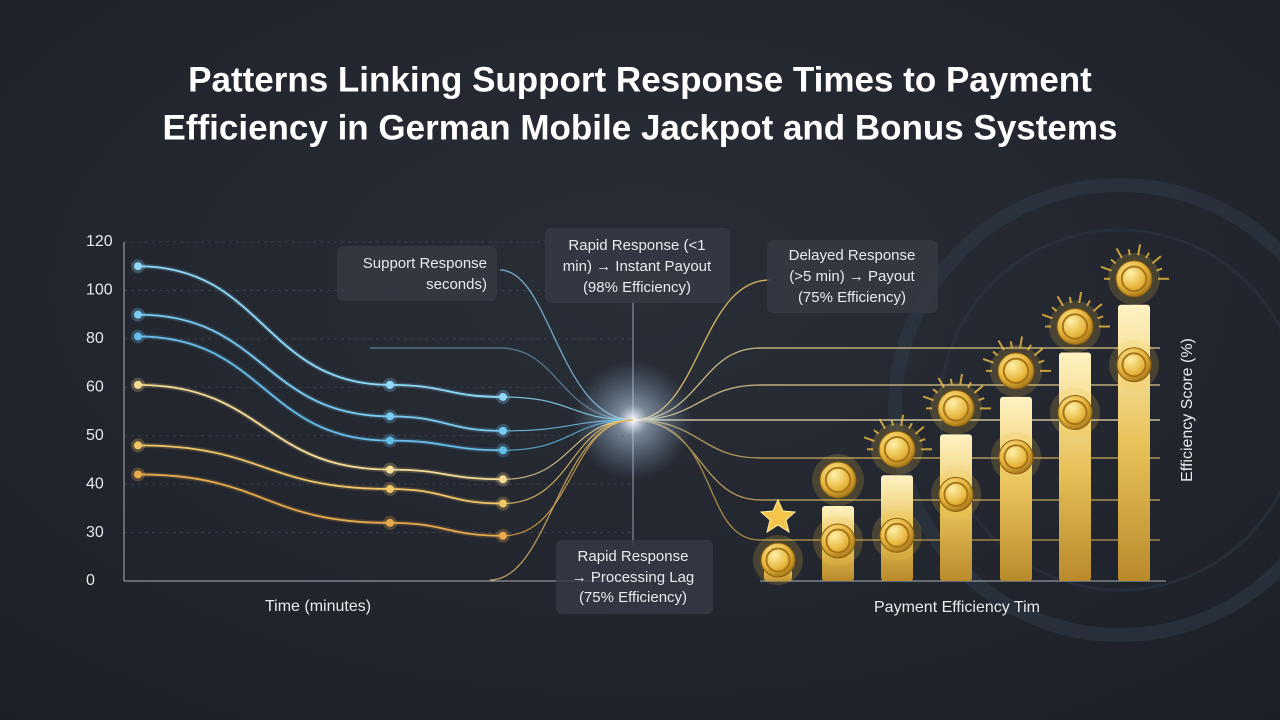  I want to click on x-axis-label: Time (minutes), so click(318, 606).